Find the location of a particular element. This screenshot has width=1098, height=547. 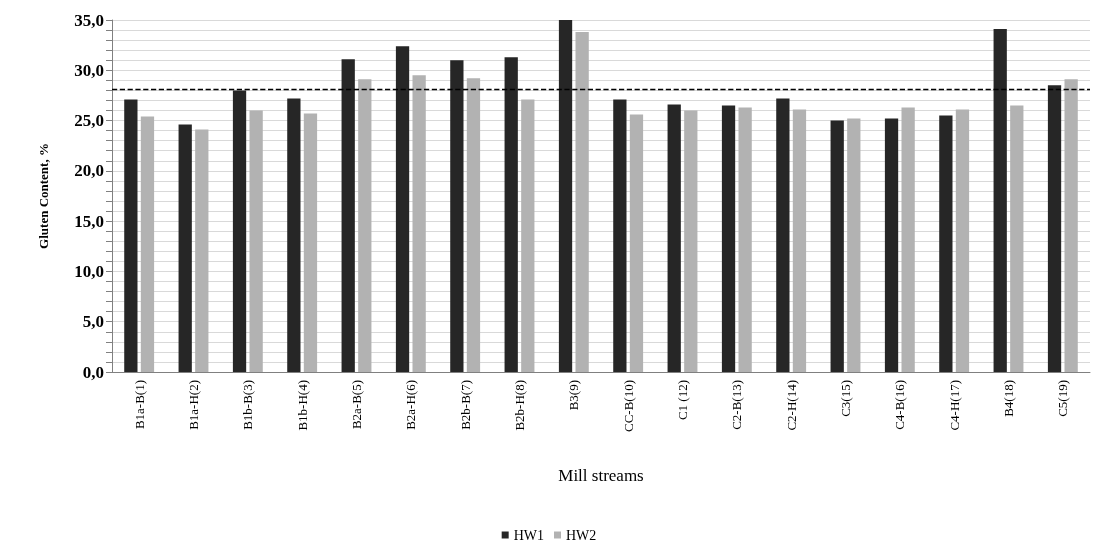

x-tick-label: B1b-H(4) is located at coordinates (302, 405).